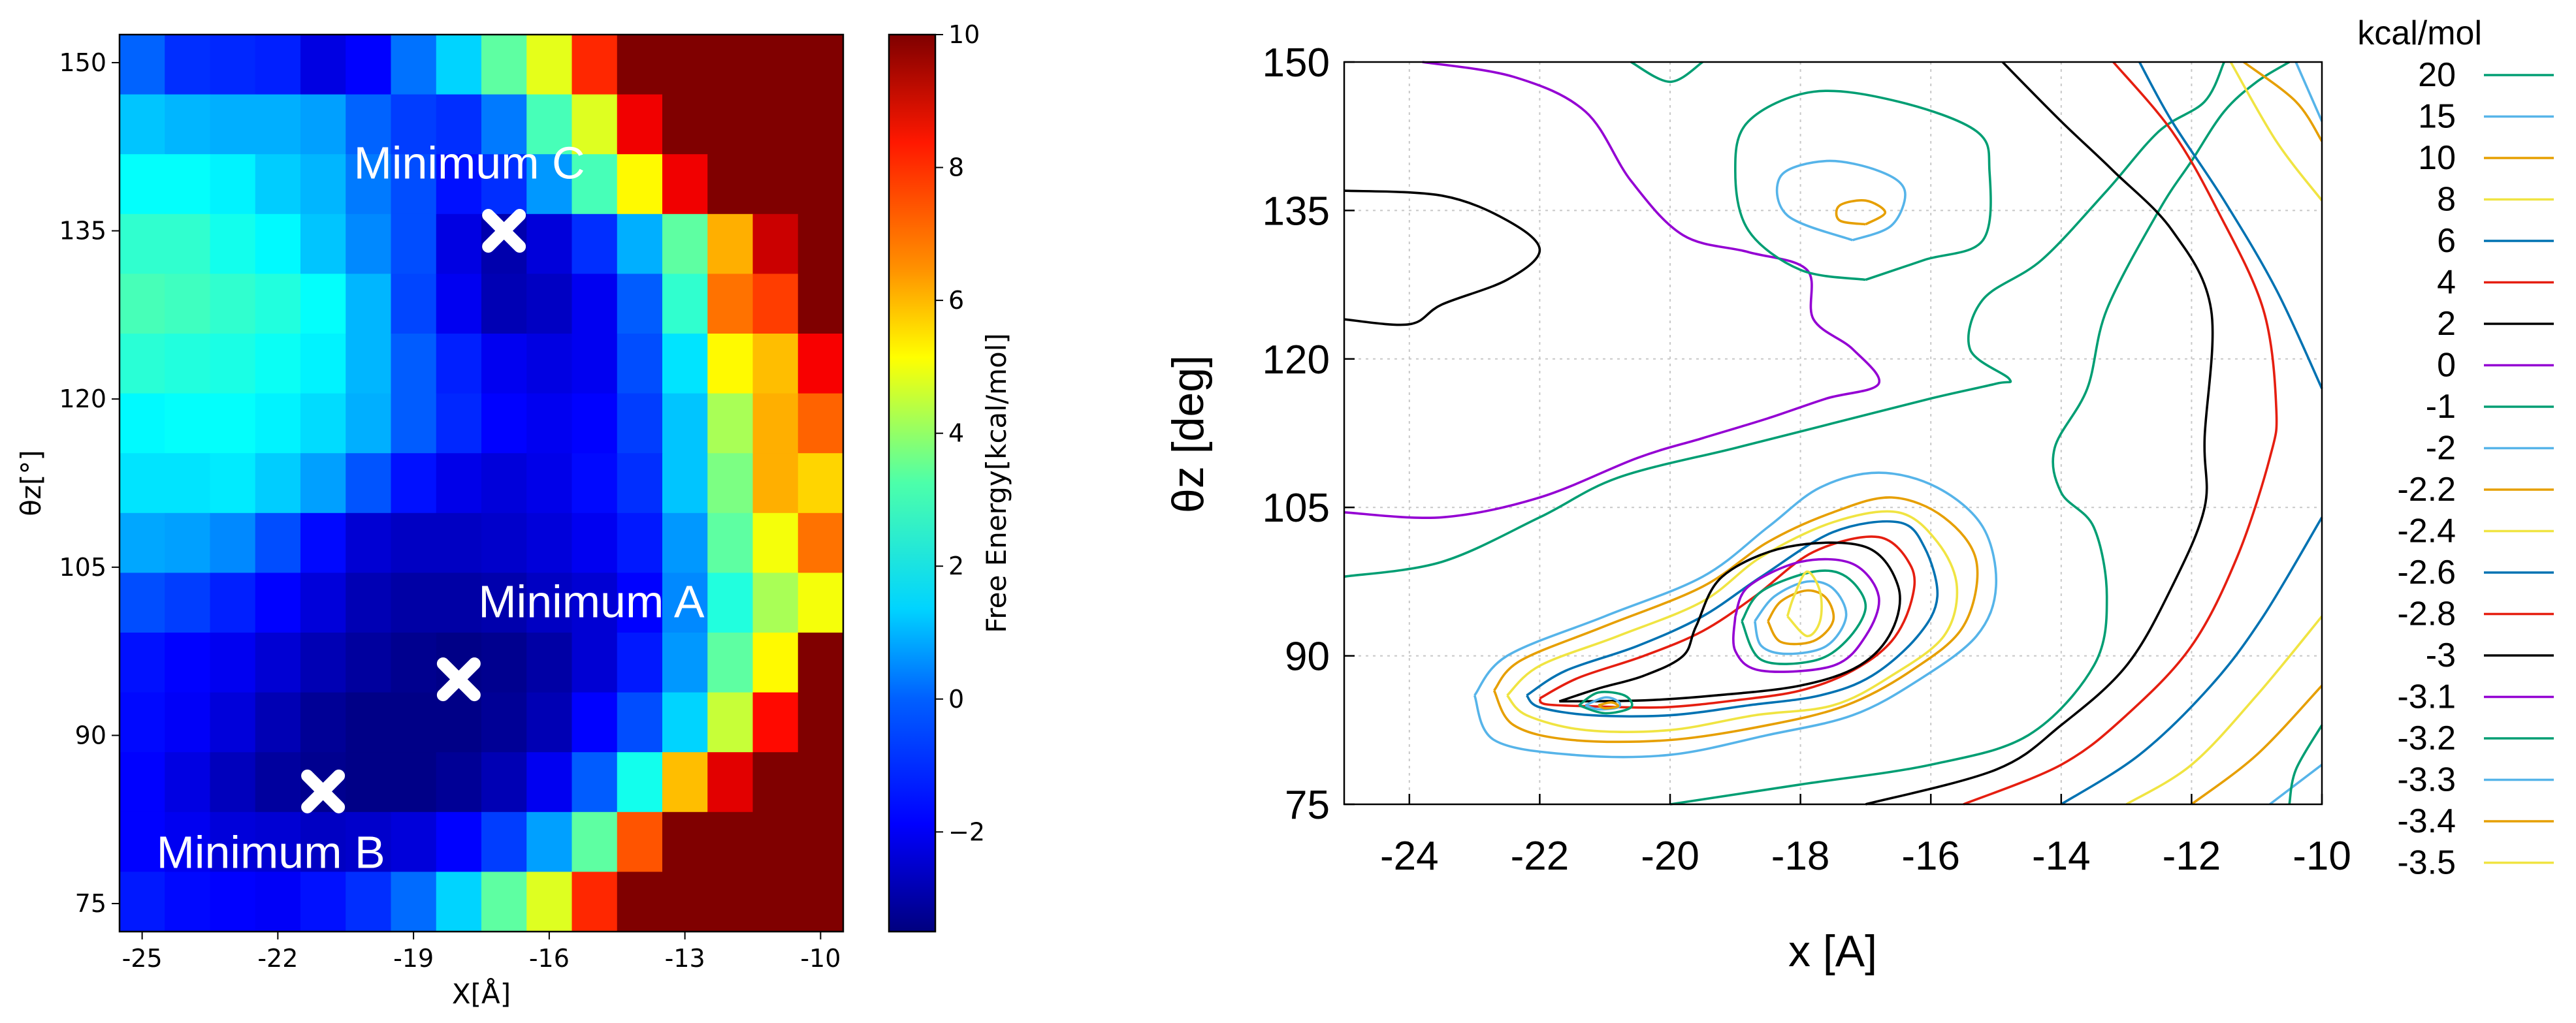 This screenshot has height=1023, width=2576. Describe the element at coordinates (2490, 448) in the screenshot. I see `legend-entry: -2` at that location.